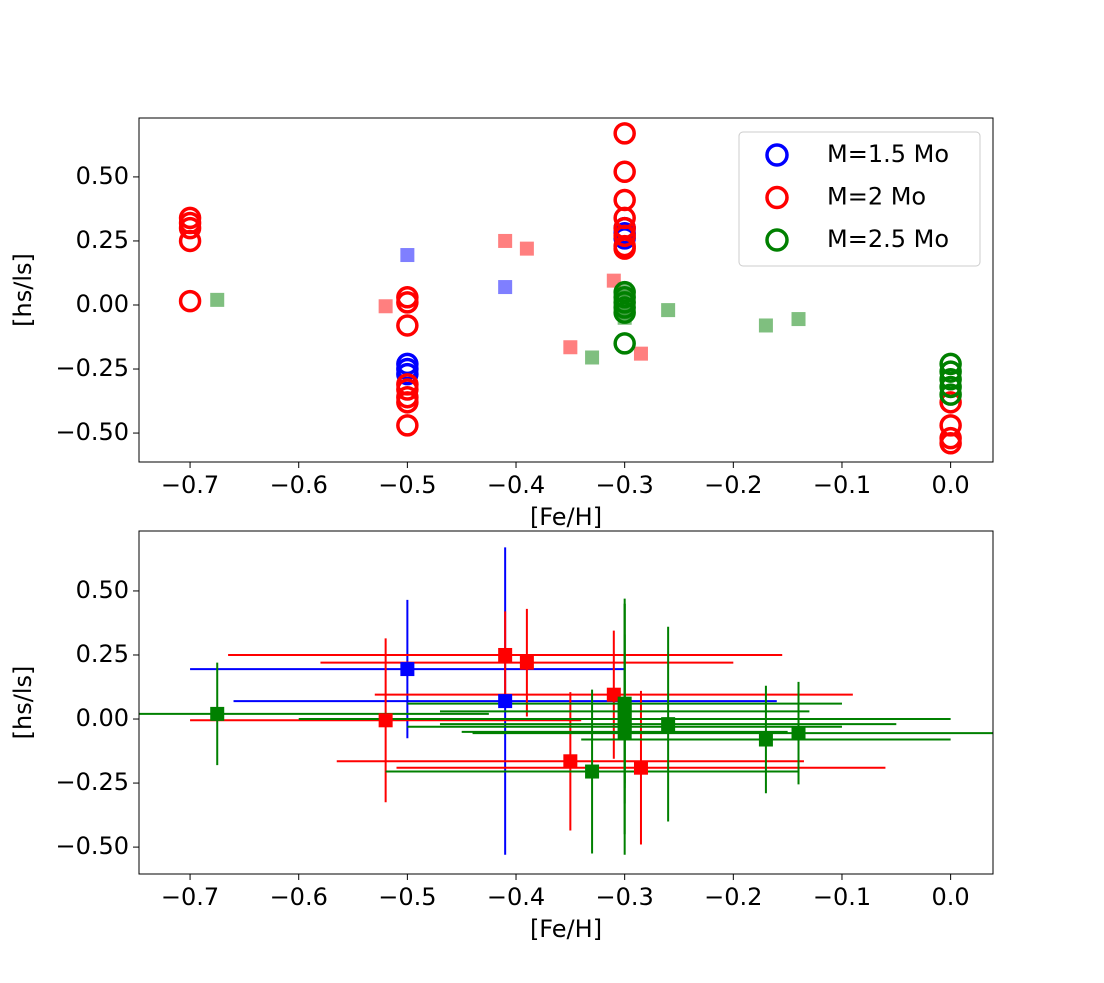 Image resolution: width=1104 pixels, height=983 pixels. I want to click on legend-label: M=2.5 Mo, so click(888, 239).